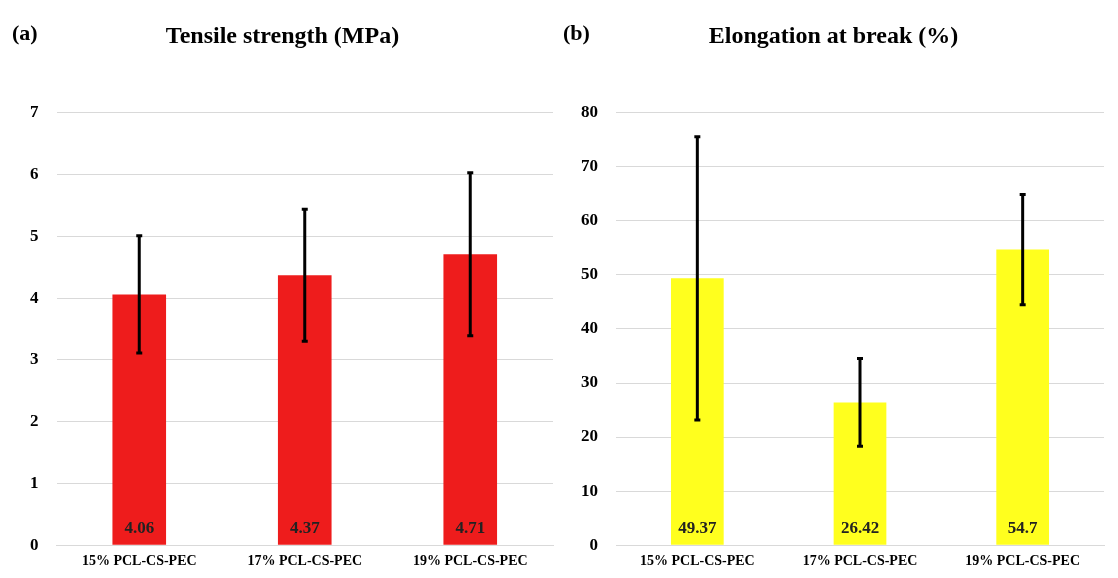 The image size is (1118, 578). Describe the element at coordinates (589, 220) in the screenshot. I see `y-tick-label: 60` at that location.